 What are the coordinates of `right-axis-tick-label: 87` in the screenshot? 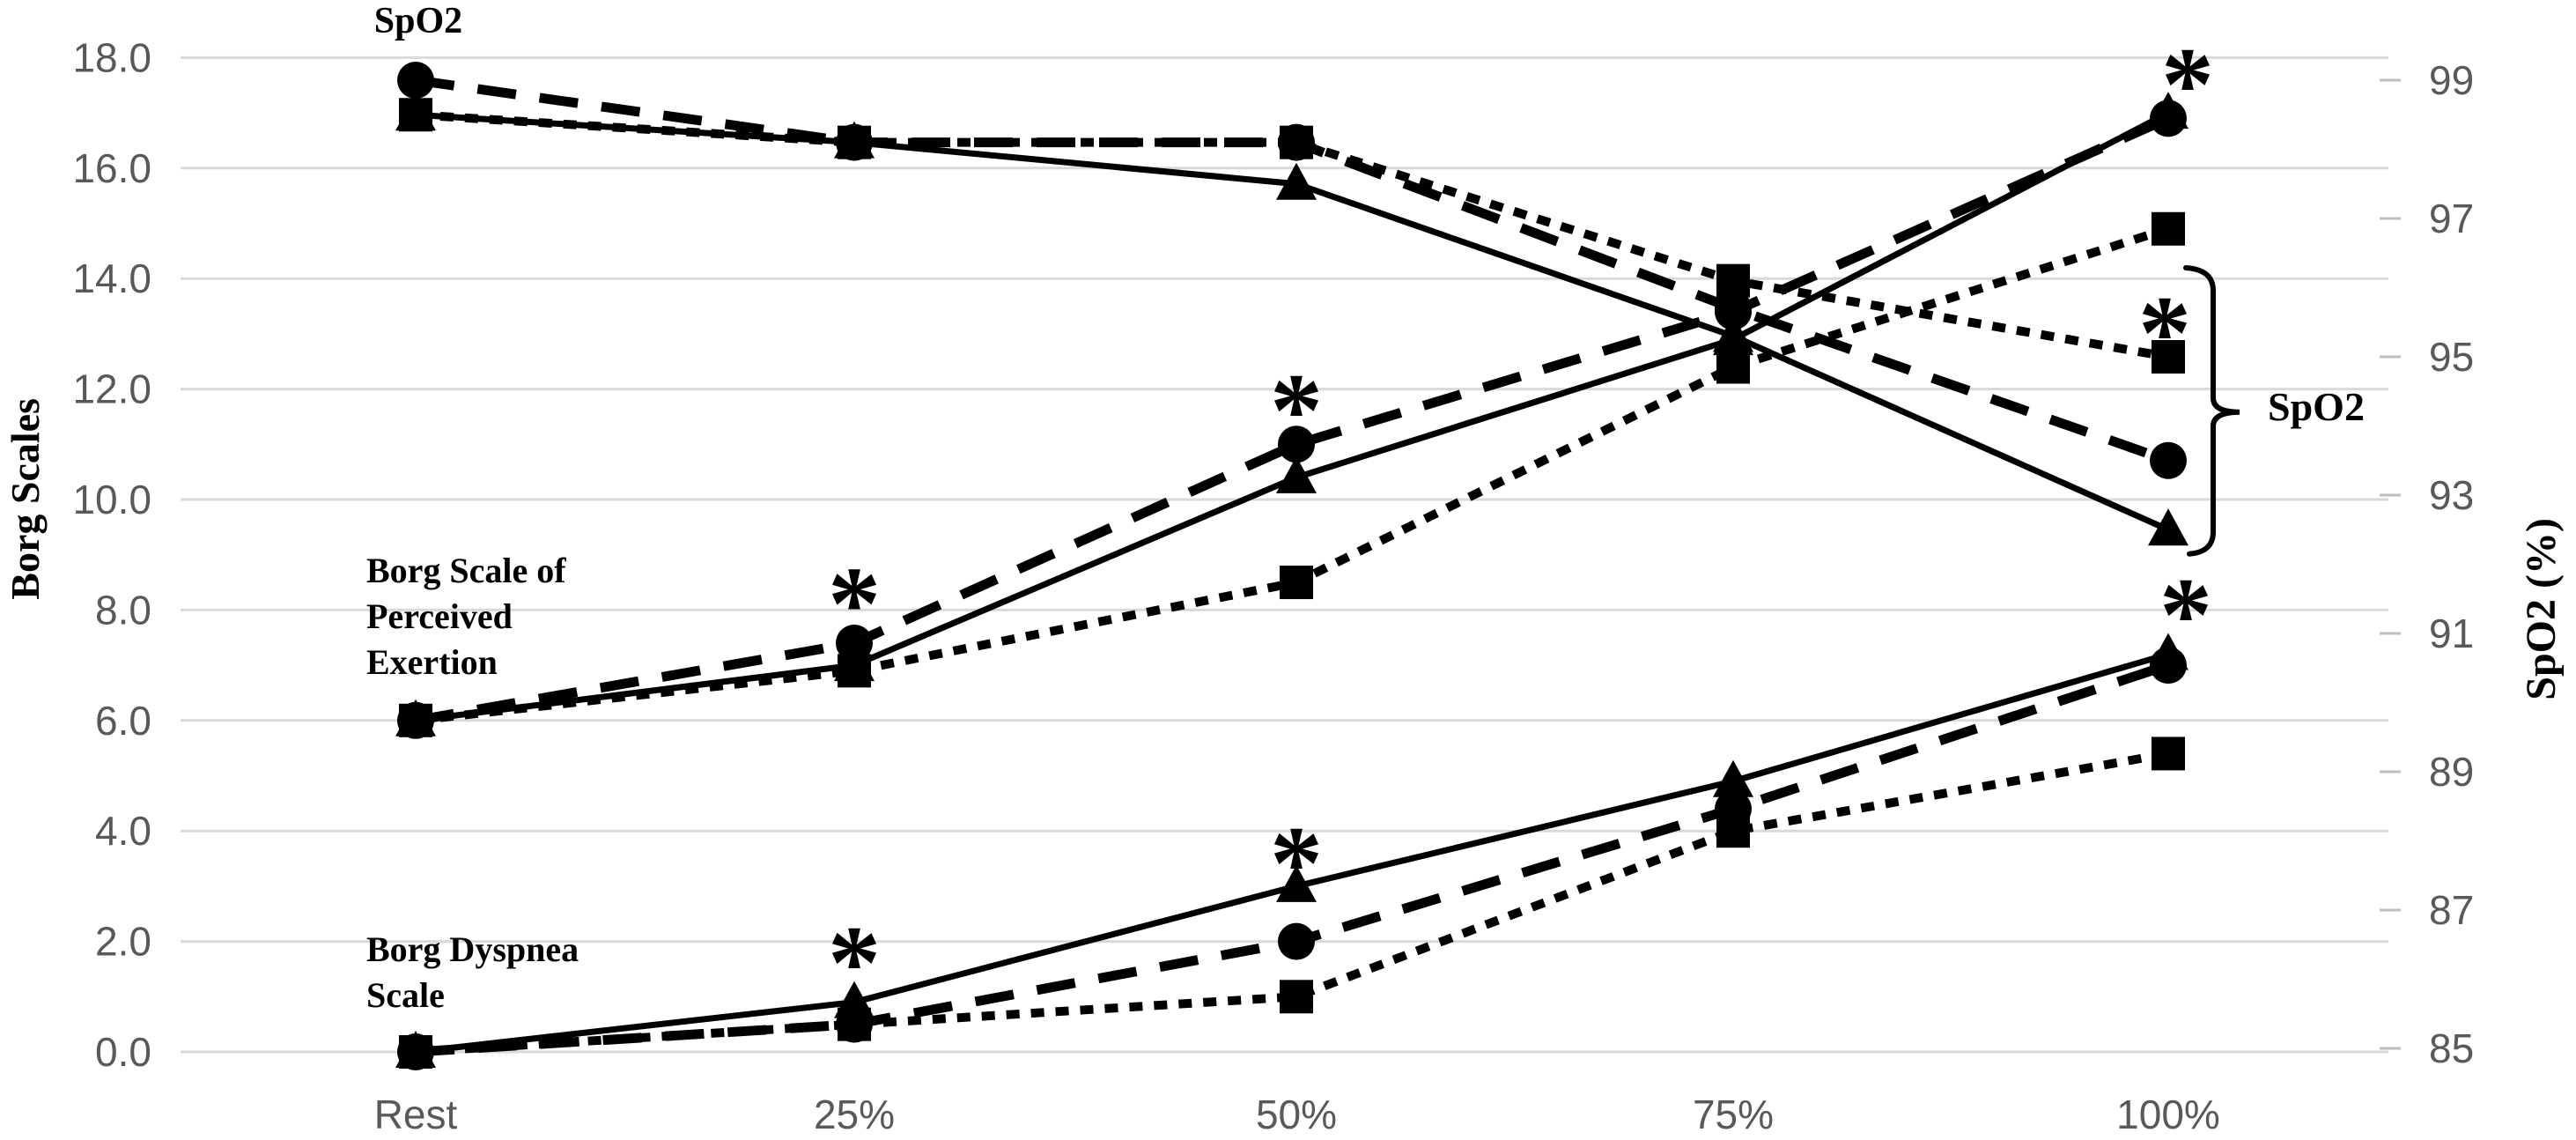 It's located at (2451, 910).